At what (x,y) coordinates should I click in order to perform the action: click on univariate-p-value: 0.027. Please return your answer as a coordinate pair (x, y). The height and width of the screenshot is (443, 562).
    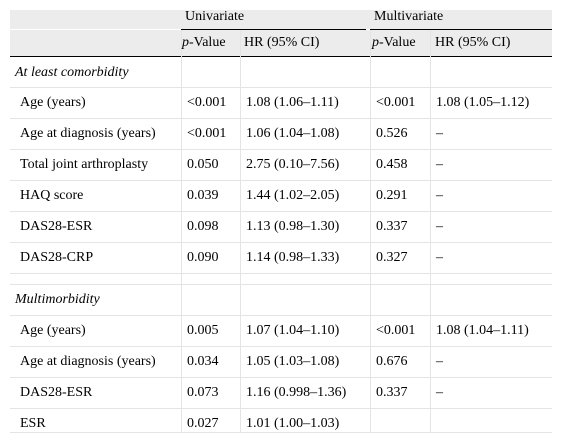
    Looking at the image, I should click on (203, 423).